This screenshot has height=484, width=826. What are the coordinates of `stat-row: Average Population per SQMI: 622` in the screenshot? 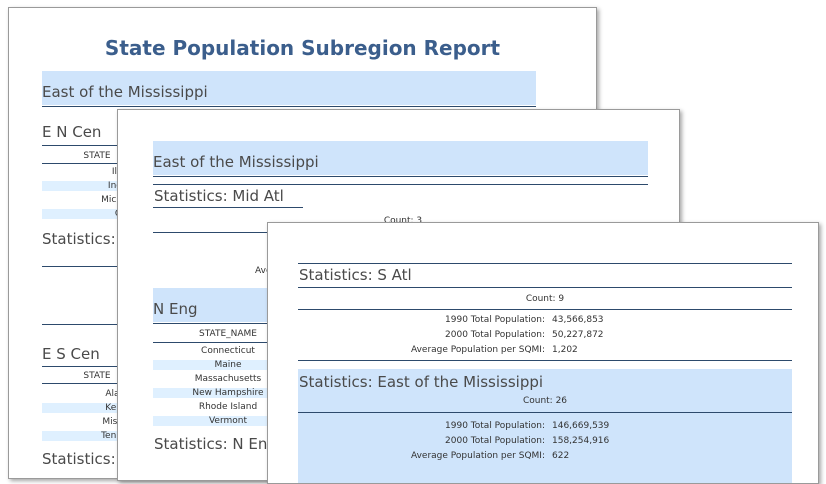 It's located at (545, 457).